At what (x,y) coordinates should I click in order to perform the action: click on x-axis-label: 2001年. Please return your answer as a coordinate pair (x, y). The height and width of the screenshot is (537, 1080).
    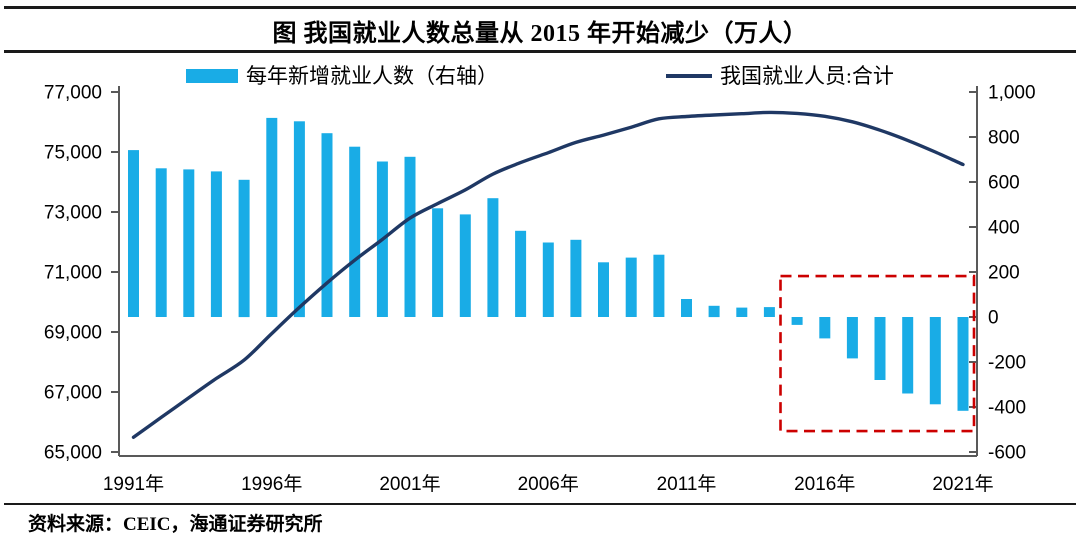
    Looking at the image, I should click on (409, 484).